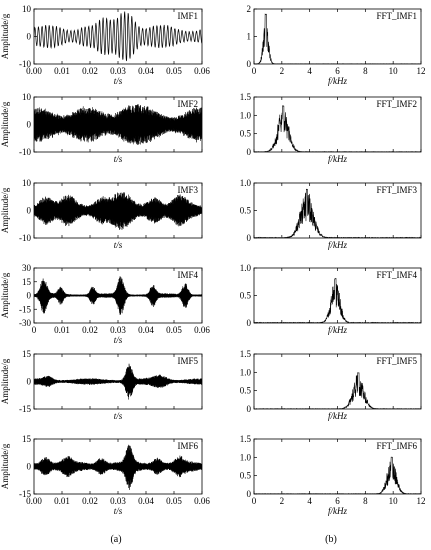  I want to click on series-line-imf2, so click(118, 125).